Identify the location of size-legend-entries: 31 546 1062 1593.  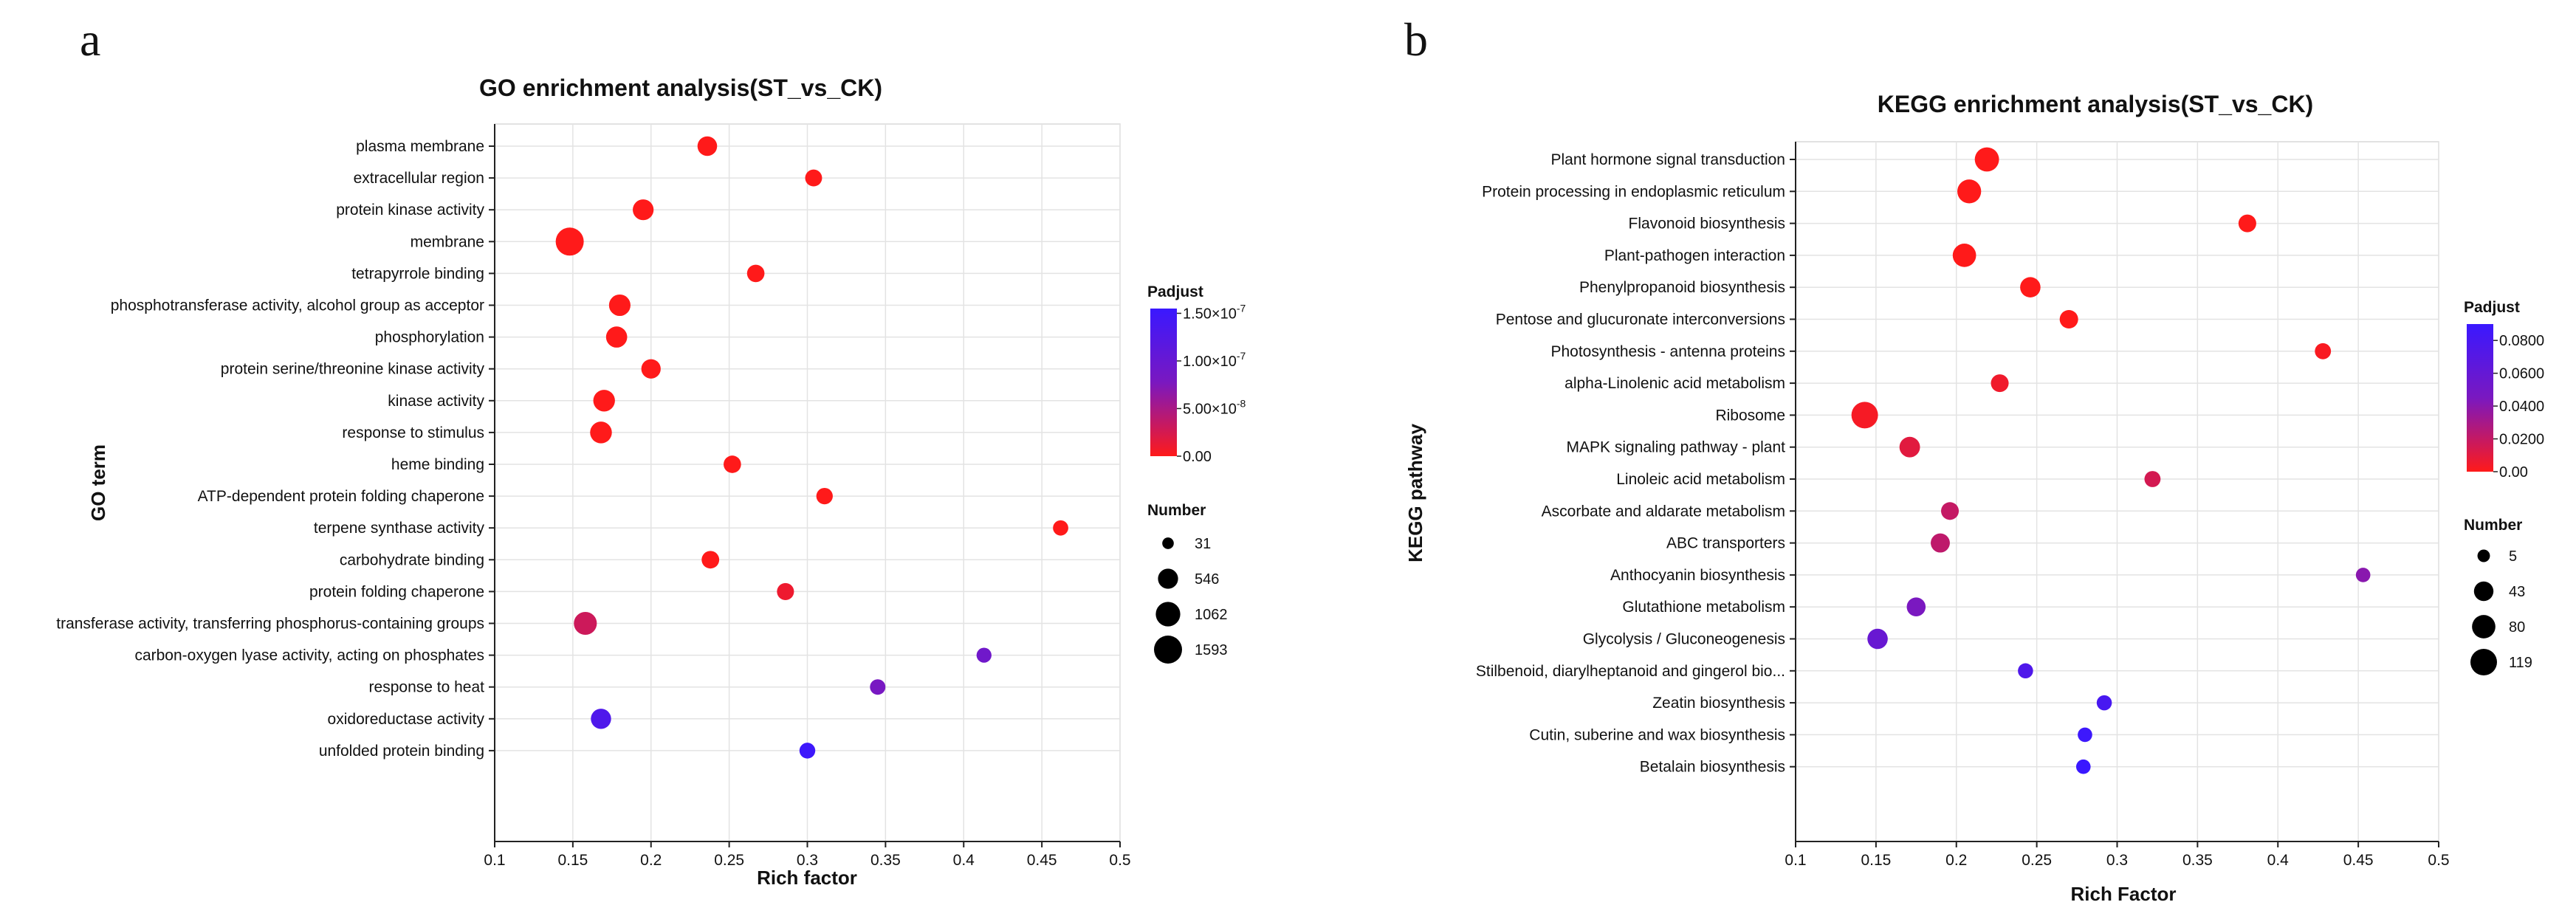
(1191, 600).